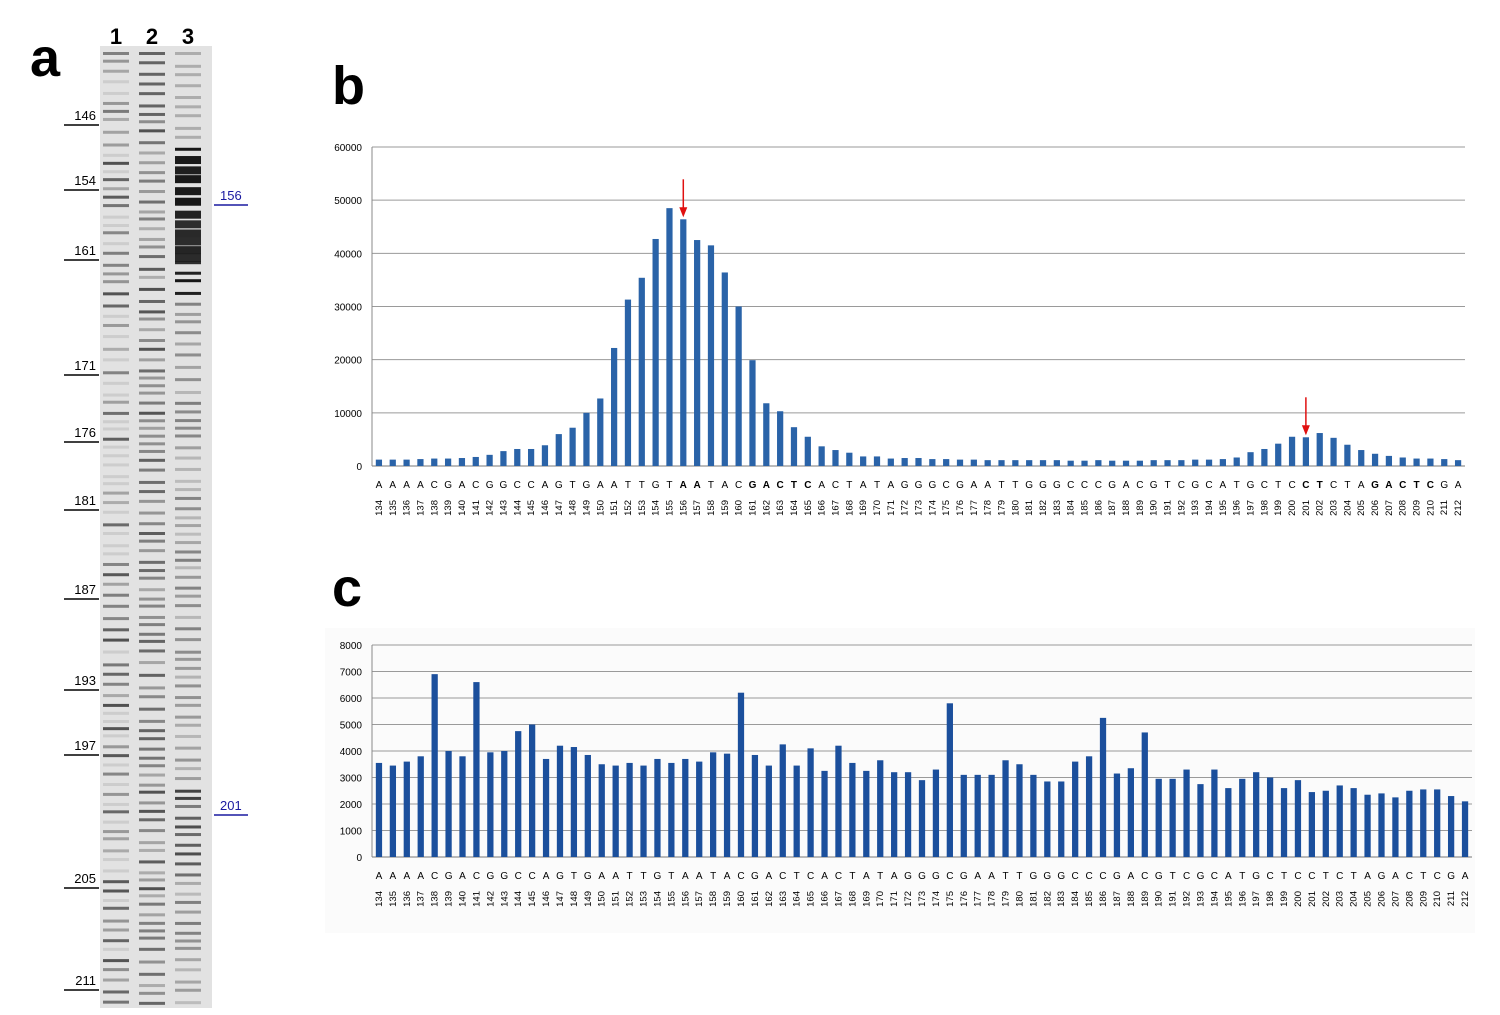  What do you see at coordinates (434, 508) in the screenshot?
I see `x-tick-label: 138` at bounding box center [434, 508].